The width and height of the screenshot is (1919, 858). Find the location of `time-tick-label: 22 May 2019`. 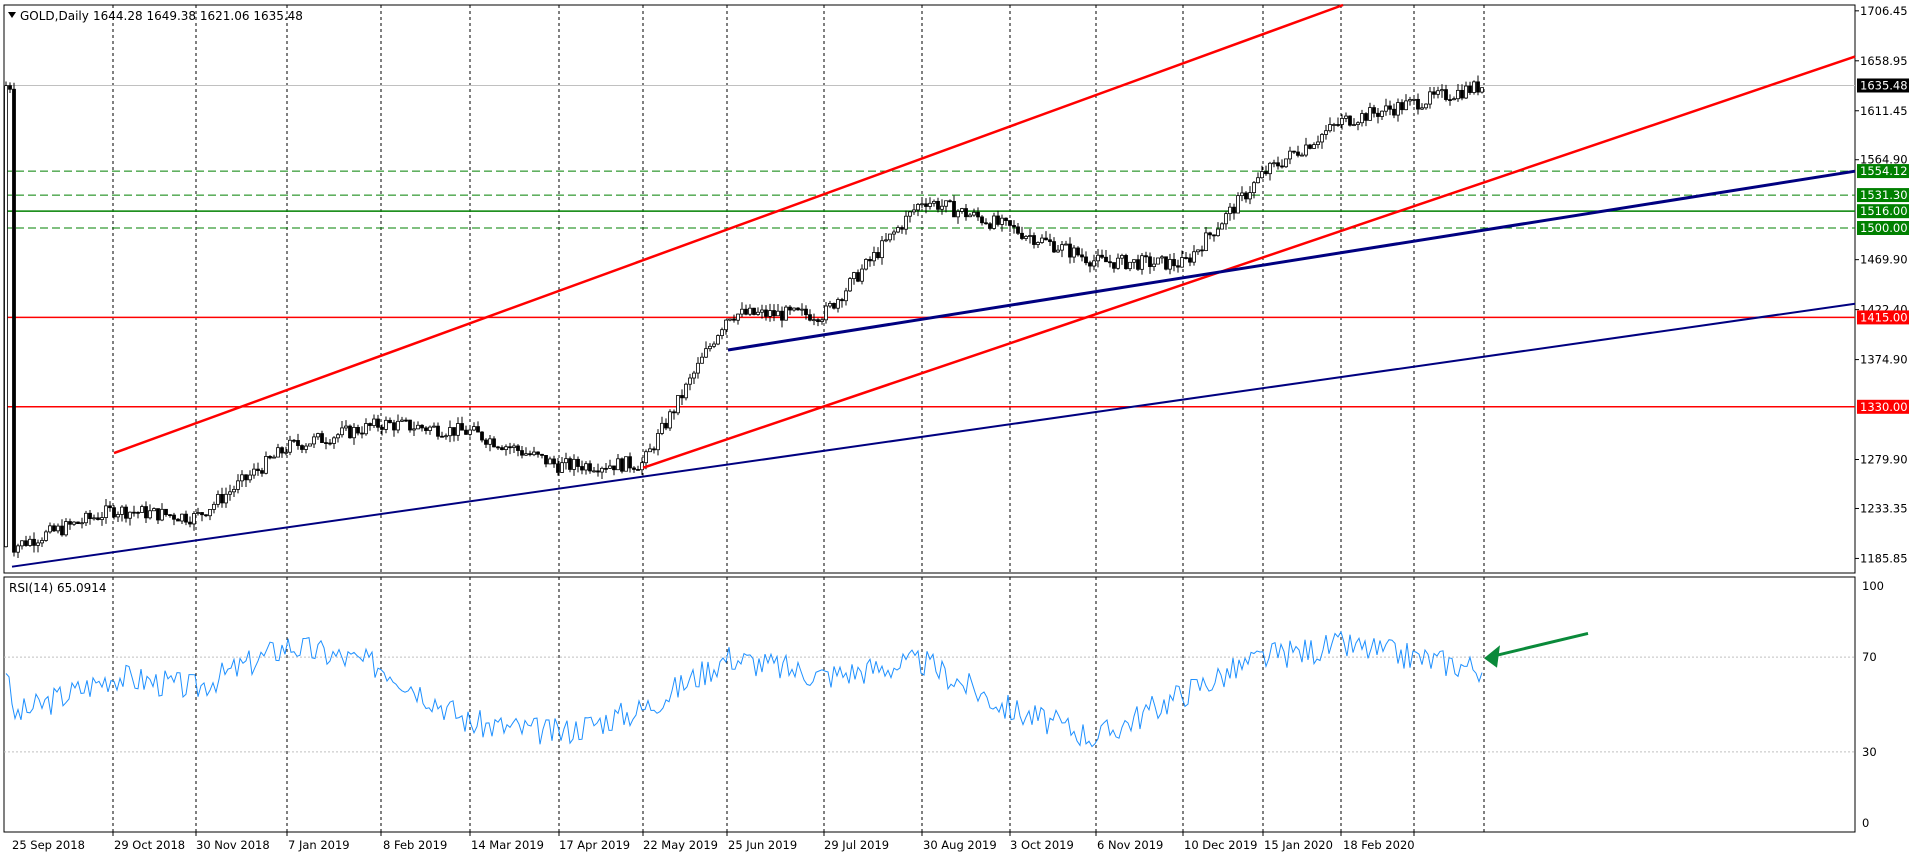

time-tick-label: 22 May 2019 is located at coordinates (680, 845).